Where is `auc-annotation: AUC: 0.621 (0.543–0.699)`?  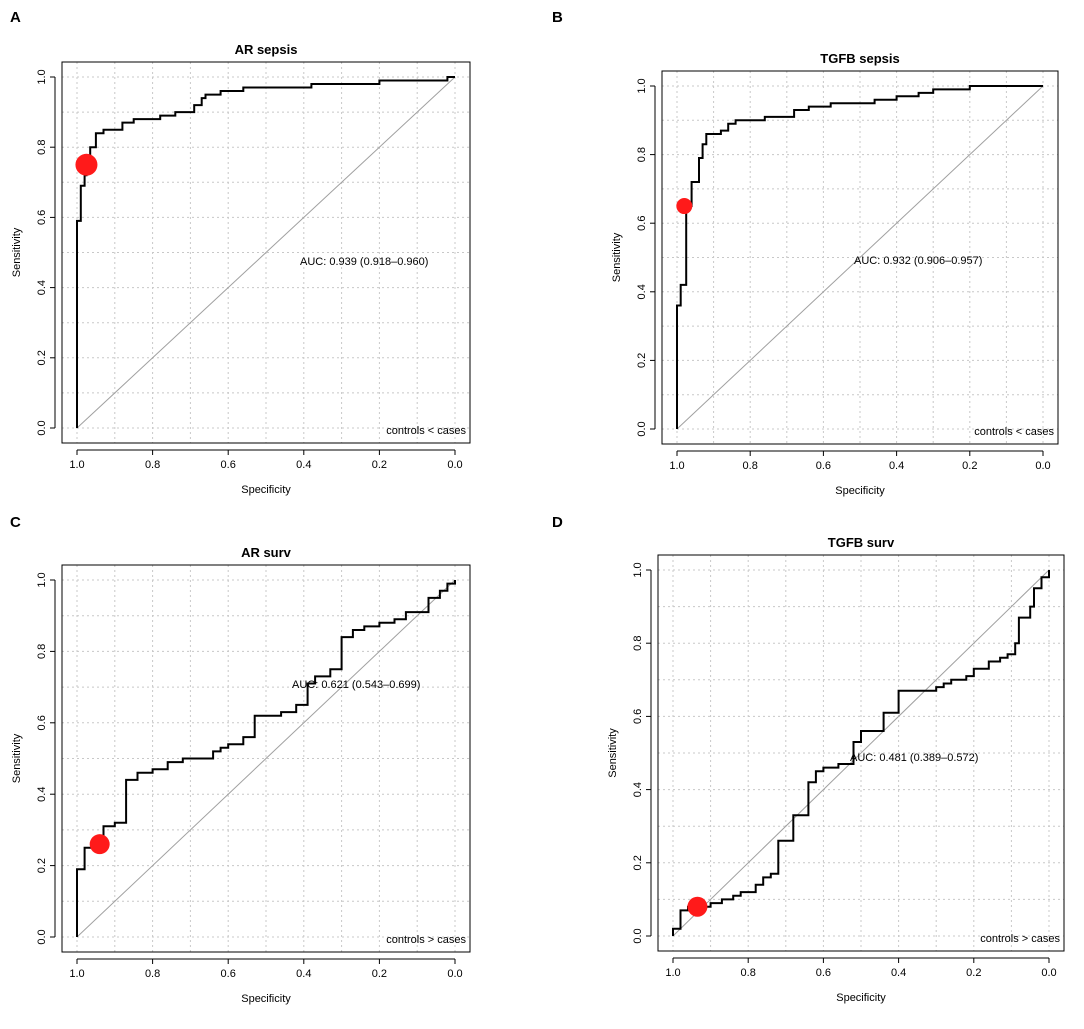
auc-annotation: AUC: 0.621 (0.543–0.699) is located at coordinates (356, 685).